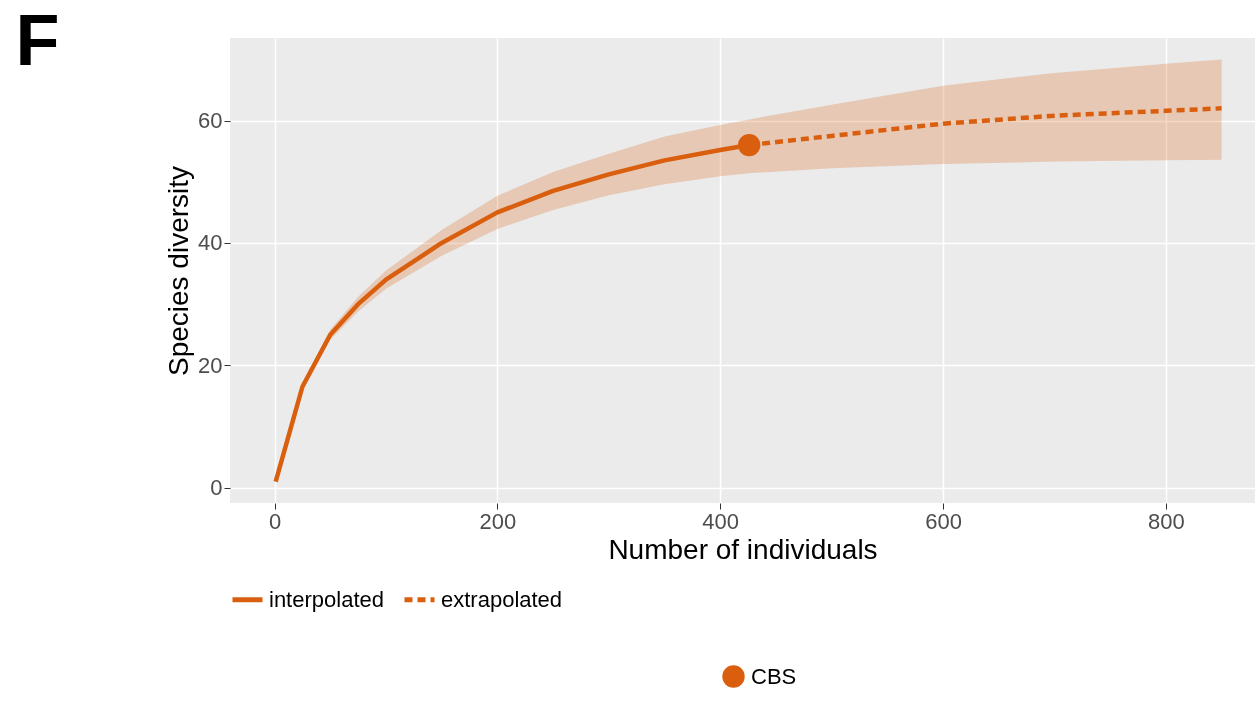 The width and height of the screenshot is (1260, 725). I want to click on legend-label: extrapolated, so click(502, 599).